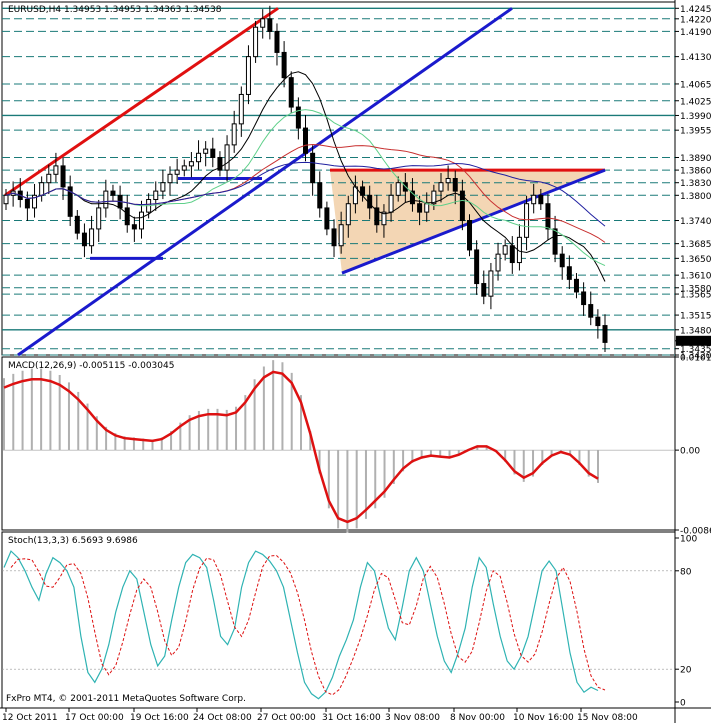 The width and height of the screenshot is (711, 723). What do you see at coordinates (695, 117) in the screenshot?
I see `price-axis-label: 1.39900` at bounding box center [695, 117].